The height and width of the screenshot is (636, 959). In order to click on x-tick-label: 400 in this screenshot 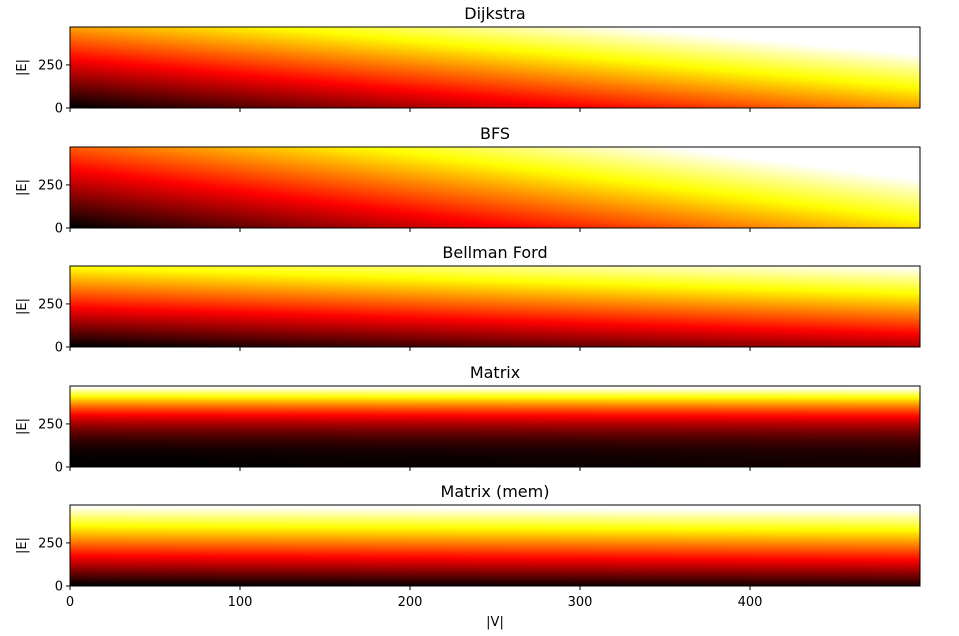, I will do `click(750, 602)`.